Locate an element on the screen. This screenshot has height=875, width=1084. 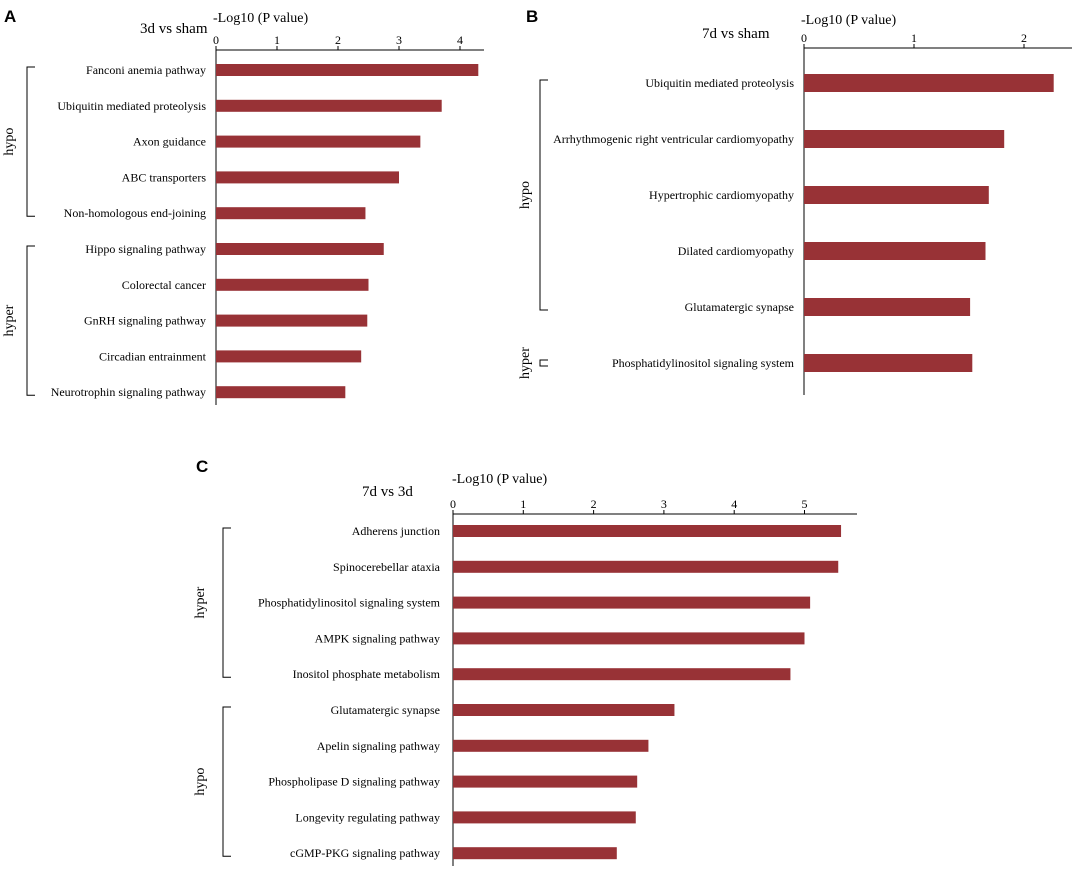
panel-a-category-label: Colorectal cancer is located at coordinates (164, 285).